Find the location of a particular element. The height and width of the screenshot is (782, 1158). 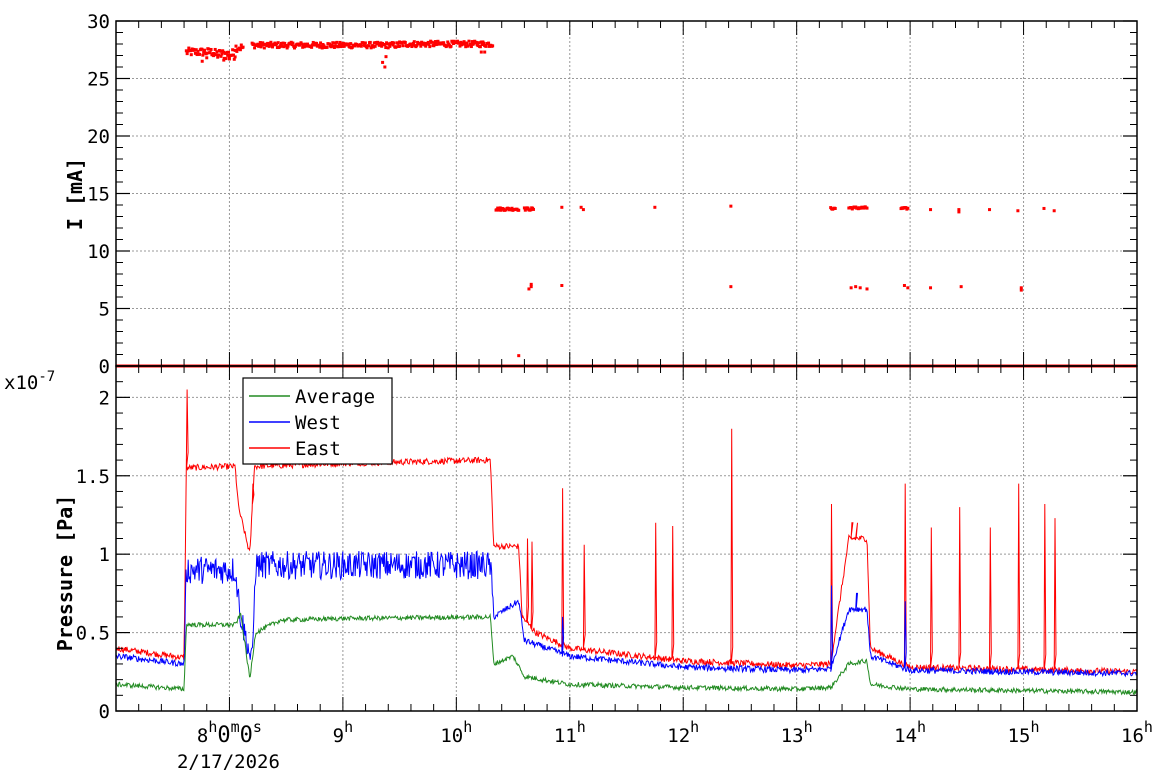

pressure-ytick-label: 0 is located at coordinates (104, 712).